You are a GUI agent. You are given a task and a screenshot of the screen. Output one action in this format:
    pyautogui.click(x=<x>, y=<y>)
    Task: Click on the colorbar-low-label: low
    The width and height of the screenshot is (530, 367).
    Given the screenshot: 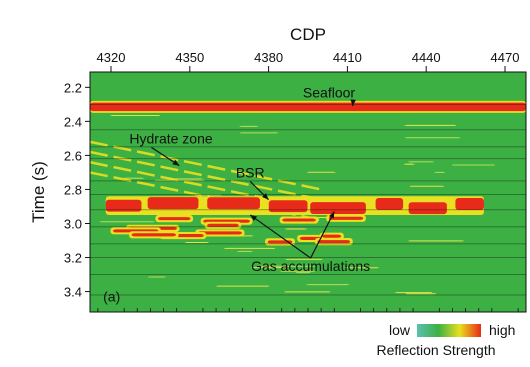 What is the action you would take?
    pyautogui.click(x=400, y=330)
    